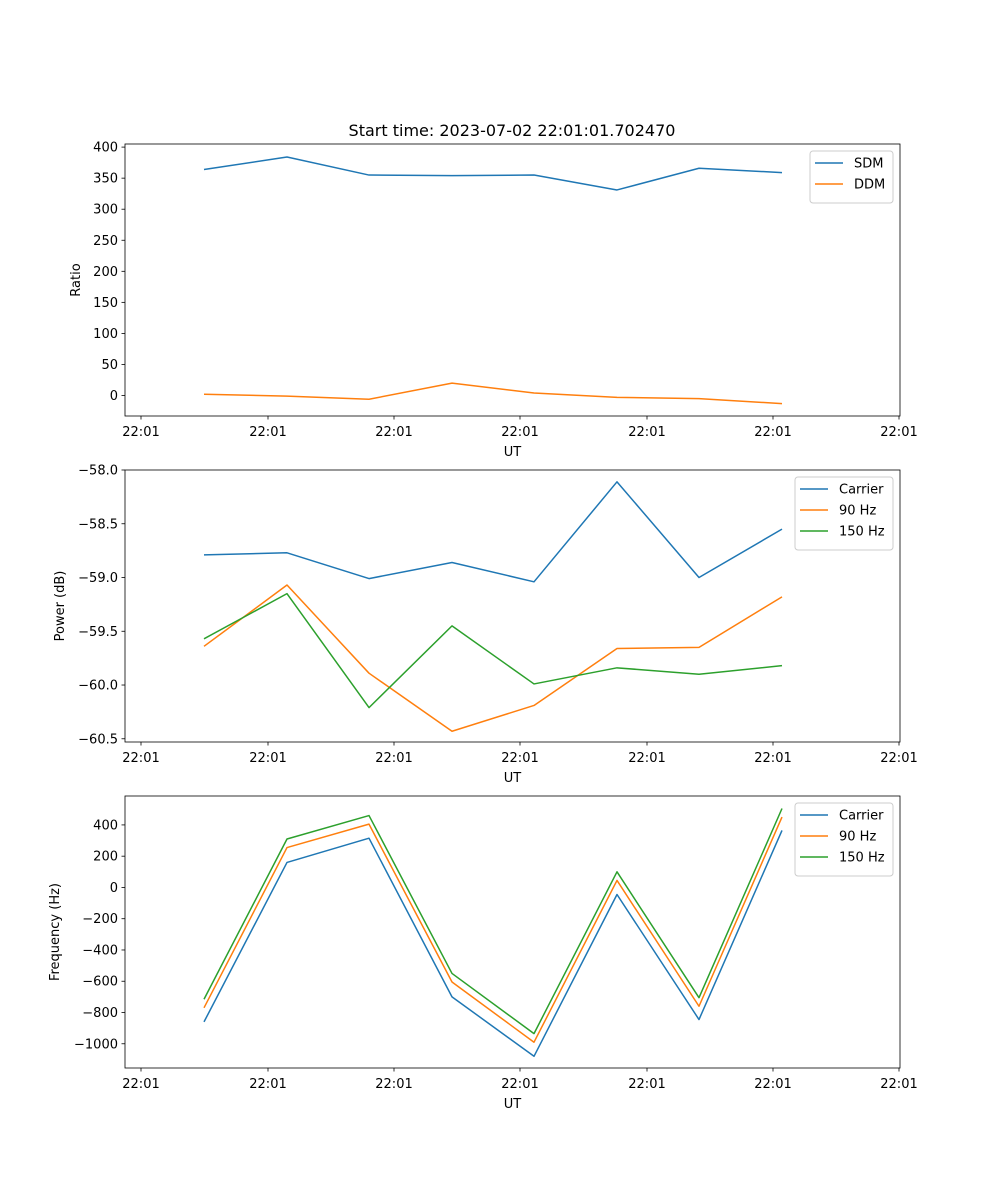 The width and height of the screenshot is (1000, 1200). Describe the element at coordinates (100, 950) in the screenshot. I see `y-tick-label: −400` at that location.